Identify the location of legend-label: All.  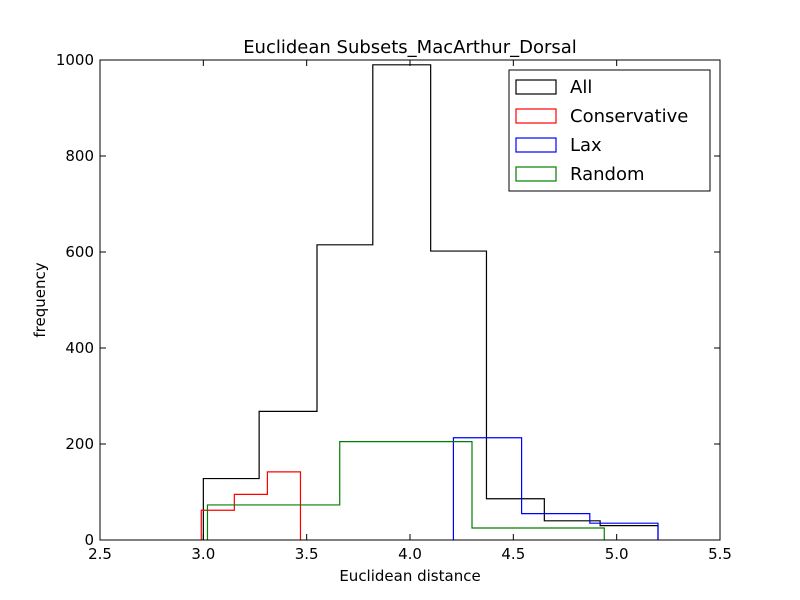
(581, 87).